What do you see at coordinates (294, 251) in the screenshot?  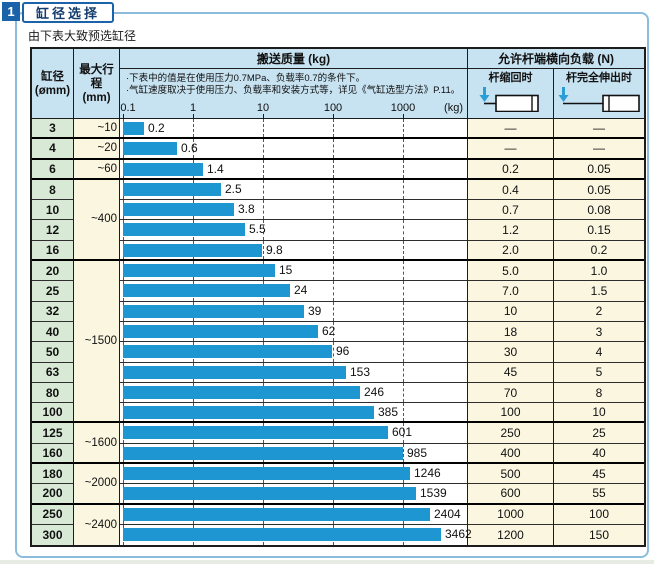 I see `chart-row-16: 9.8` at bounding box center [294, 251].